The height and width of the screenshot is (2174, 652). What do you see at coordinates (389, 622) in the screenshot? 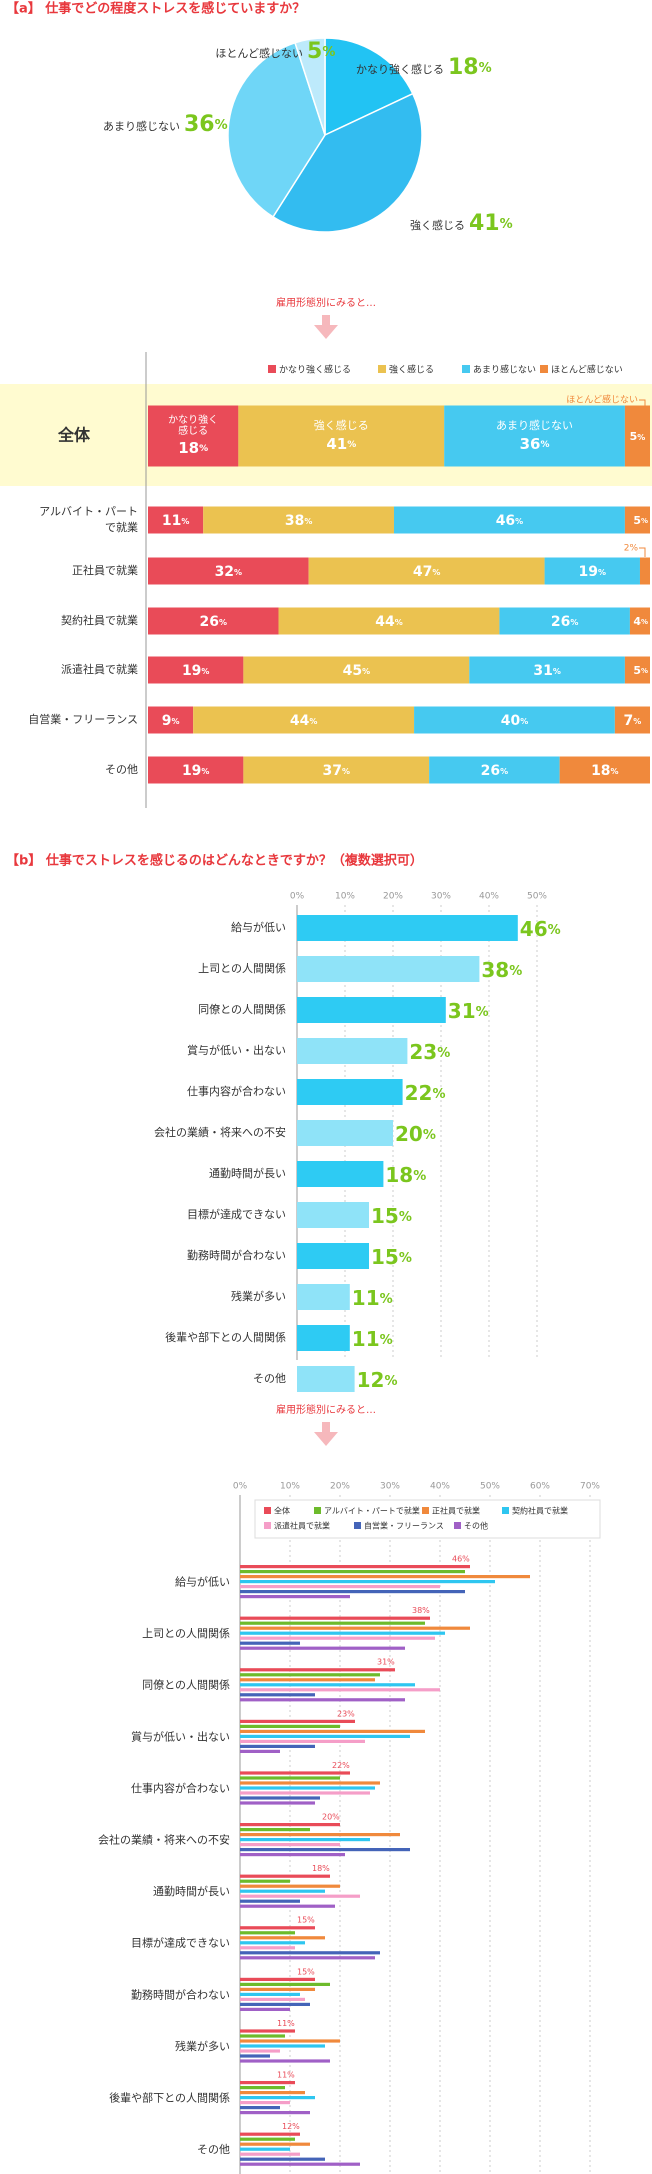
I see `stacked-value-label: 44%` at bounding box center [389, 622].